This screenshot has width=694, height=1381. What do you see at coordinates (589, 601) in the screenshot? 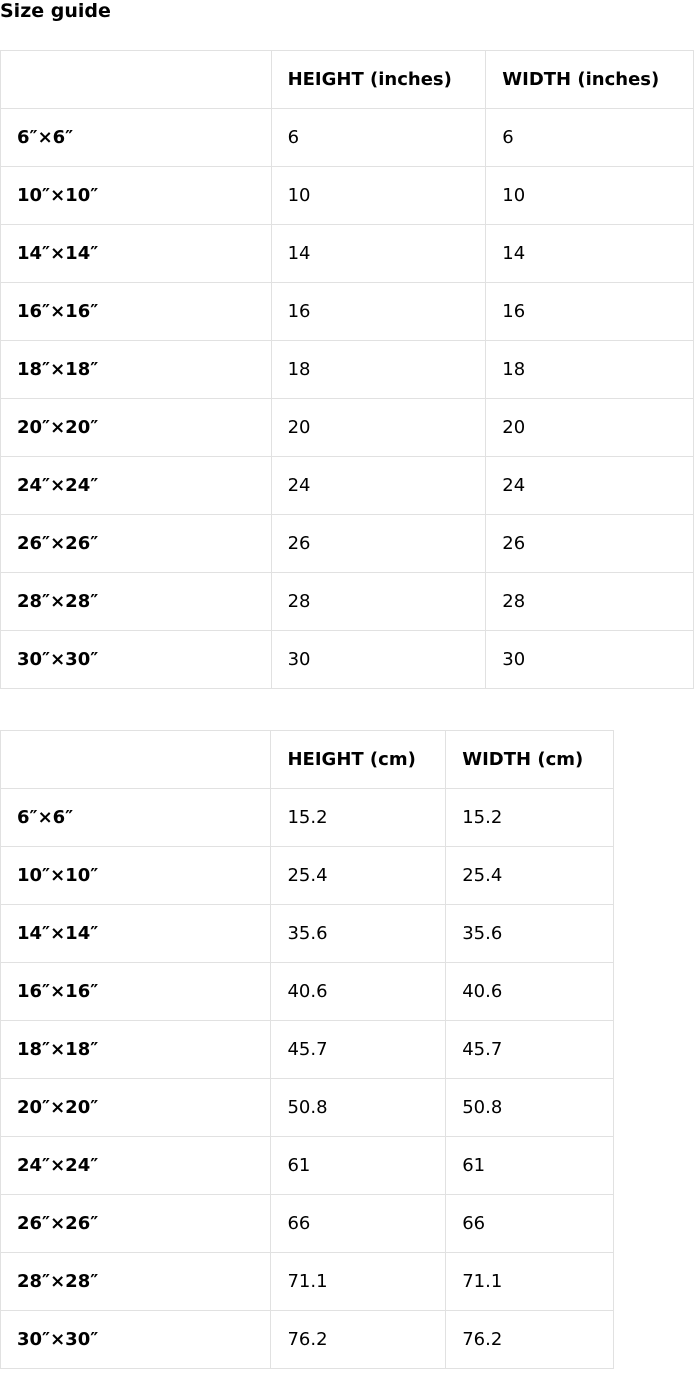
I see `width-cell: 28` at bounding box center [589, 601].